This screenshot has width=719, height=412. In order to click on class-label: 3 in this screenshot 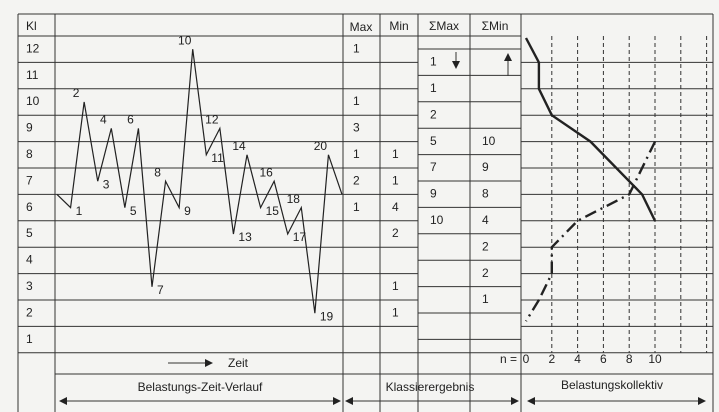, I will do `click(29, 286)`.